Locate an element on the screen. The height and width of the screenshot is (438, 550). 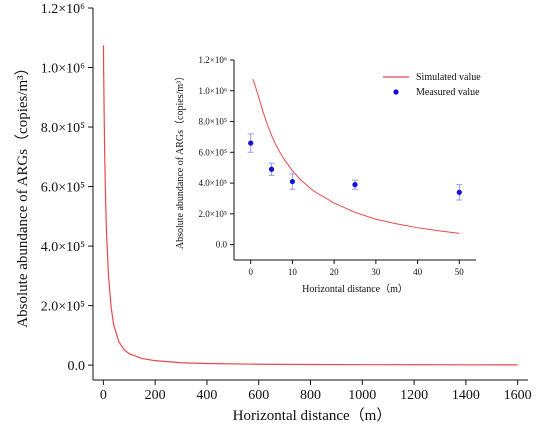
inset-y-tick-label: 4.0×10⁵ is located at coordinates (213, 183).